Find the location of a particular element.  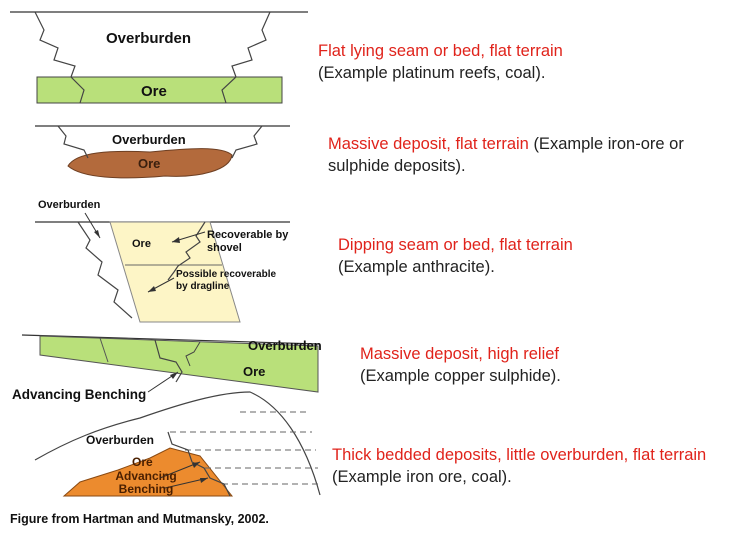

dipping-ore is located at coordinates (175, 272).